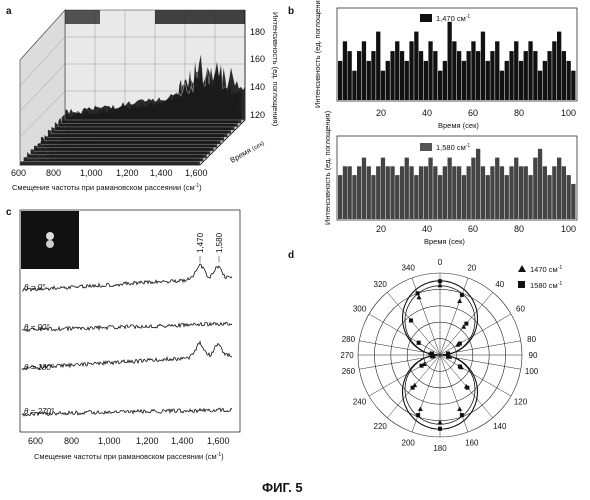  What do you see at coordinates (39, 367) in the screenshot?
I see `panel-c-label-180: θ = 180°` at bounding box center [39, 367].